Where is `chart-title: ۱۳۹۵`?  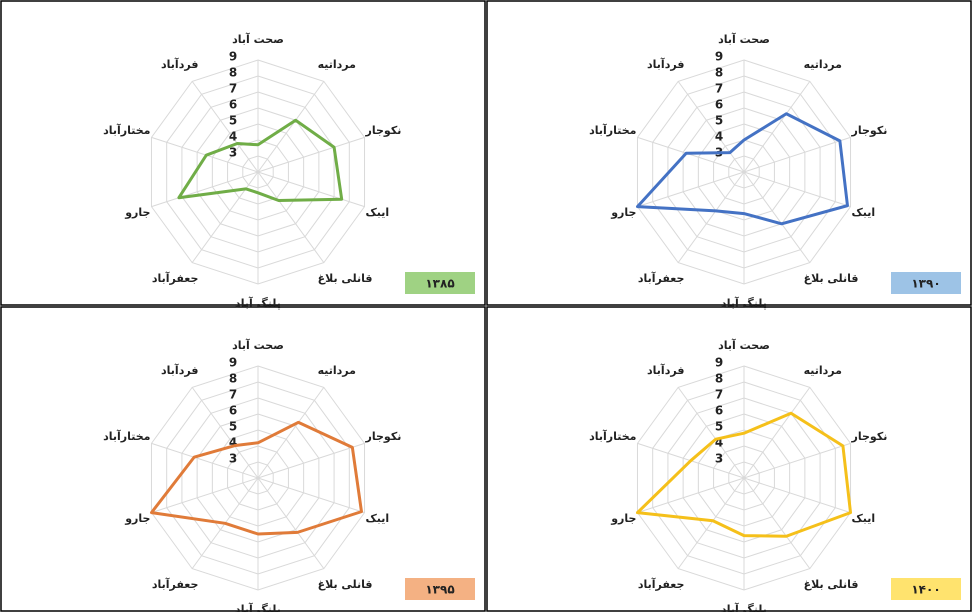
chart-title: ۱۳۹۵ is located at coordinates (439, 590).